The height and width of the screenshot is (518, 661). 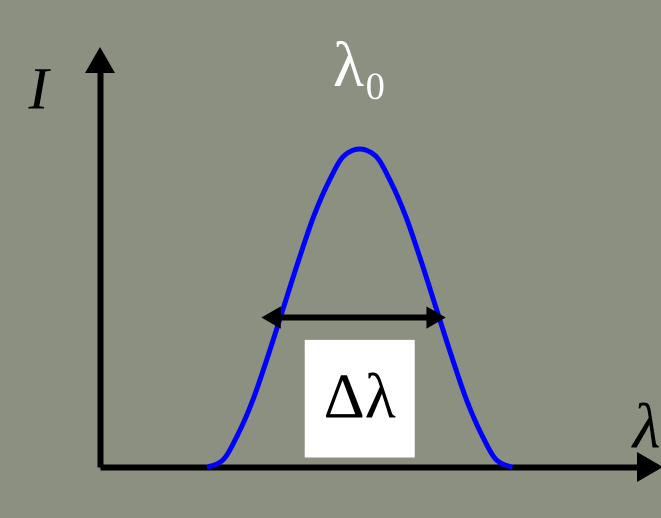 What do you see at coordinates (359, 64) in the screenshot?
I see `text: λ₀` at bounding box center [359, 64].